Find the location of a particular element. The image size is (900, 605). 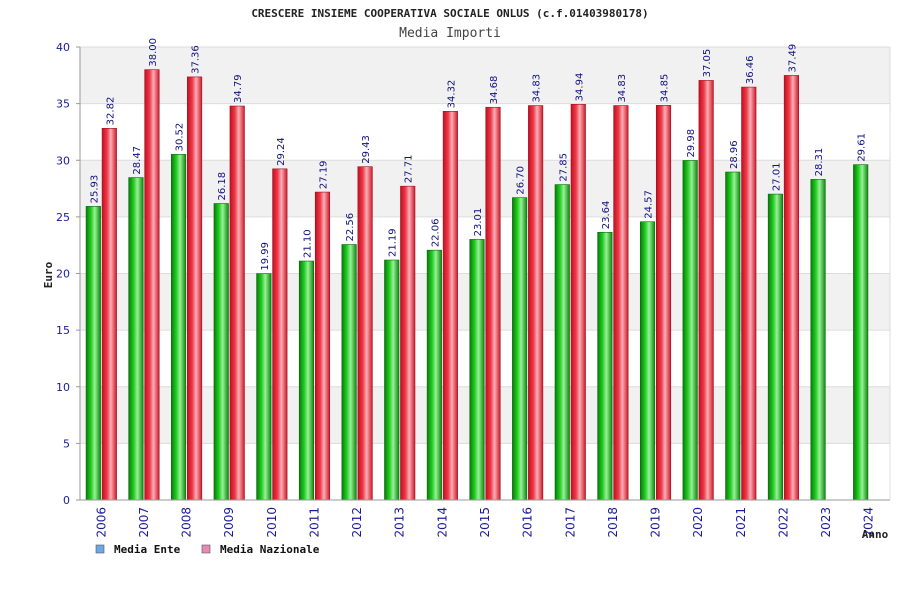

y-tick-label: 0 is located at coordinates (66, 500).